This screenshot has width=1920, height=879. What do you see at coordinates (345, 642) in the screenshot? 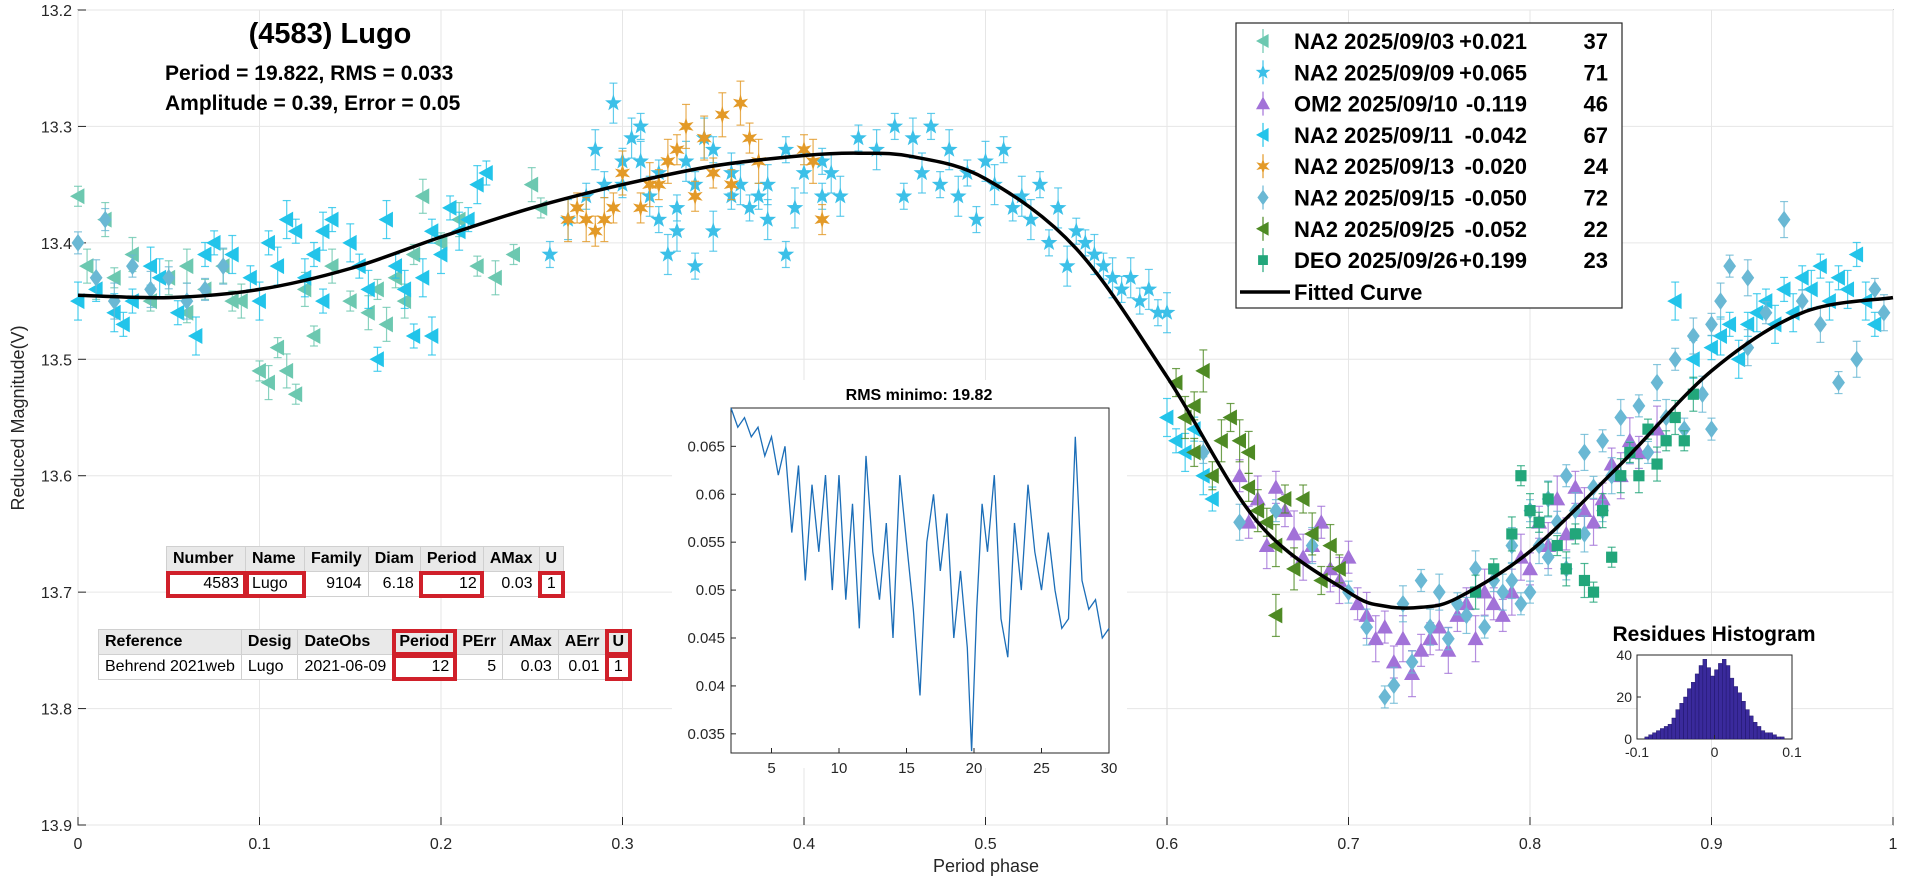
I see `table-header: DateObs` at bounding box center [345, 642].